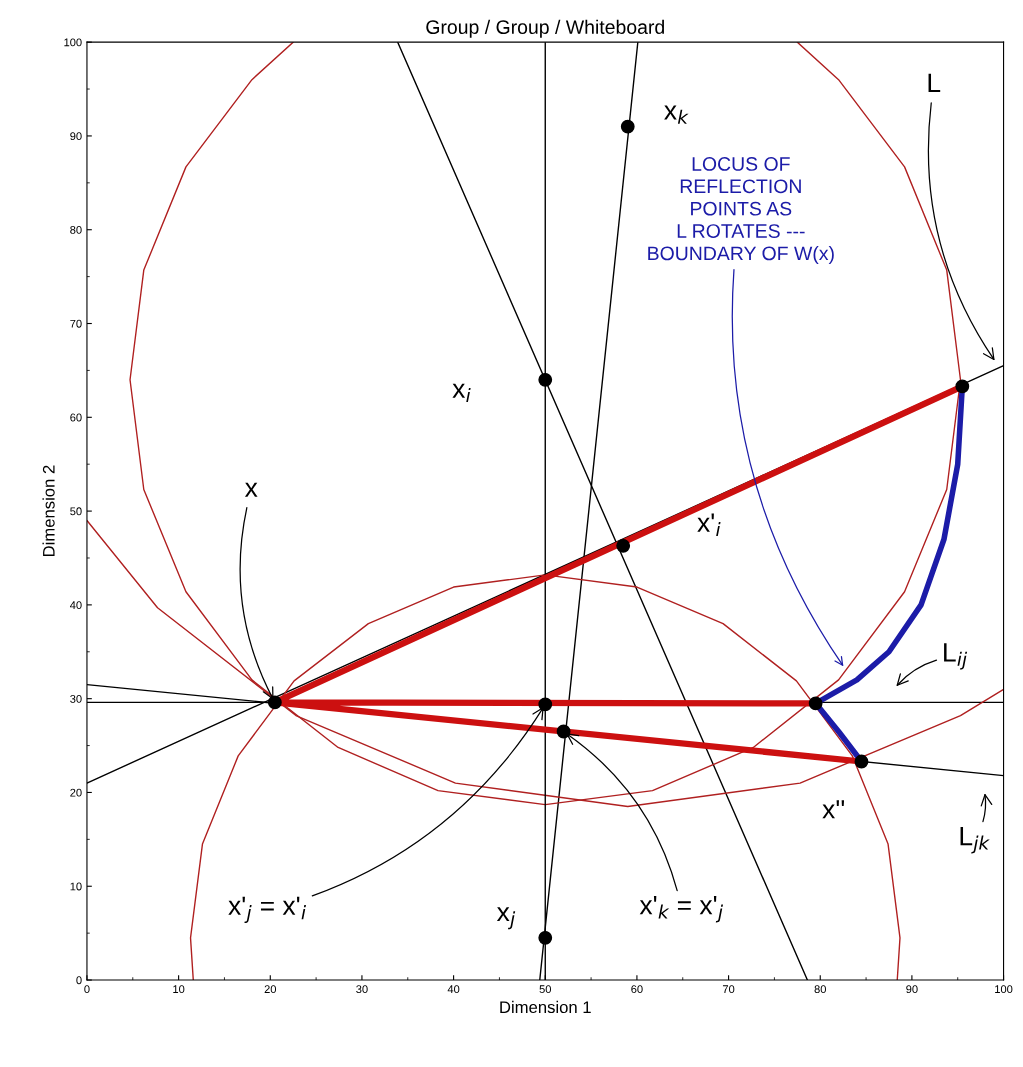 The height and width of the screenshot is (1067, 1023). What do you see at coordinates (975, 840) in the screenshot?
I see `annotation: L$_{jk}$` at bounding box center [975, 840].